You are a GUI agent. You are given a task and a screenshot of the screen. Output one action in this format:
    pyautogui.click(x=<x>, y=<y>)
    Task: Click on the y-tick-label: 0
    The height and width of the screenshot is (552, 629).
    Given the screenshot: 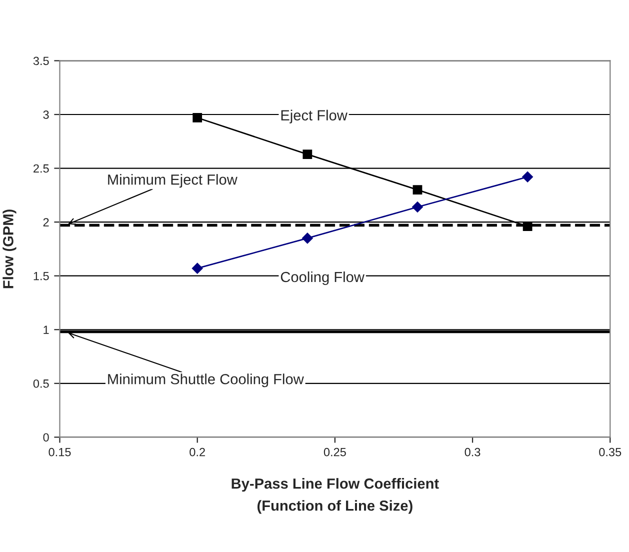 What is the action you would take?
    pyautogui.click(x=46, y=437)
    